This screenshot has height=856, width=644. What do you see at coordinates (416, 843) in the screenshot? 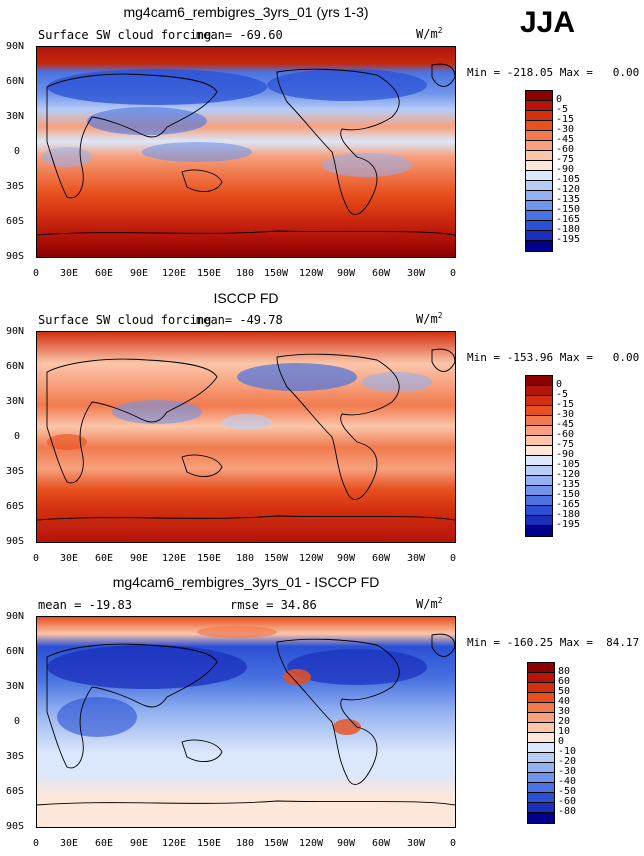
I see `panel3-lon-tick: 30W` at bounding box center [416, 843].